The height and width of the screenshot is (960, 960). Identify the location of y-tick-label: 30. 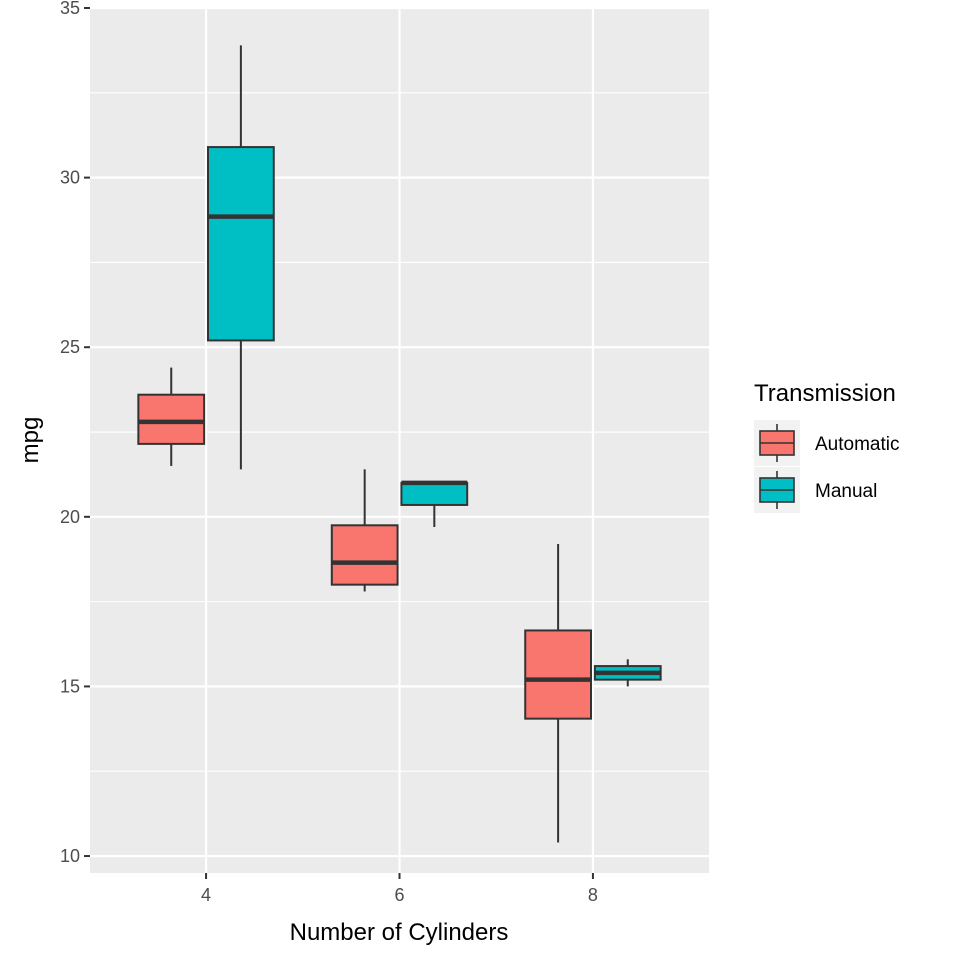
(70, 178).